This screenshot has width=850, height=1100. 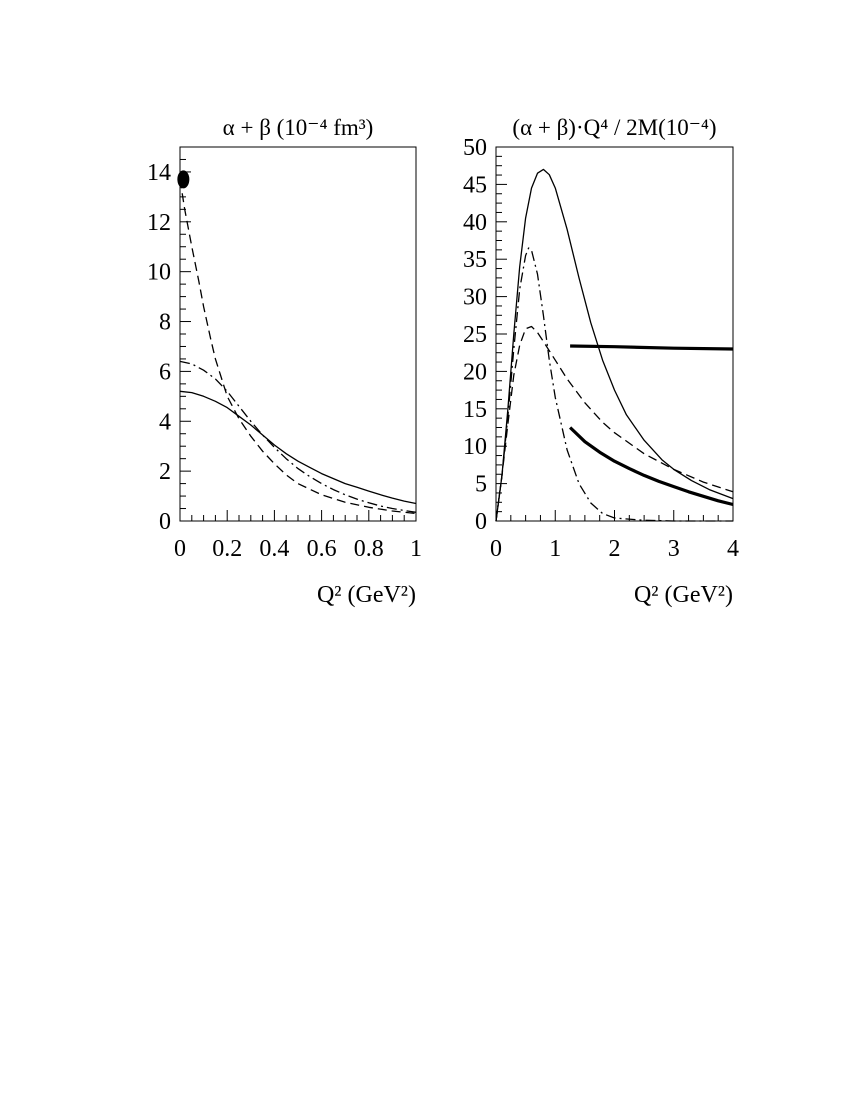 I want to click on chart-title: α + β (10⁻⁴ fm³), so click(x=298, y=127).